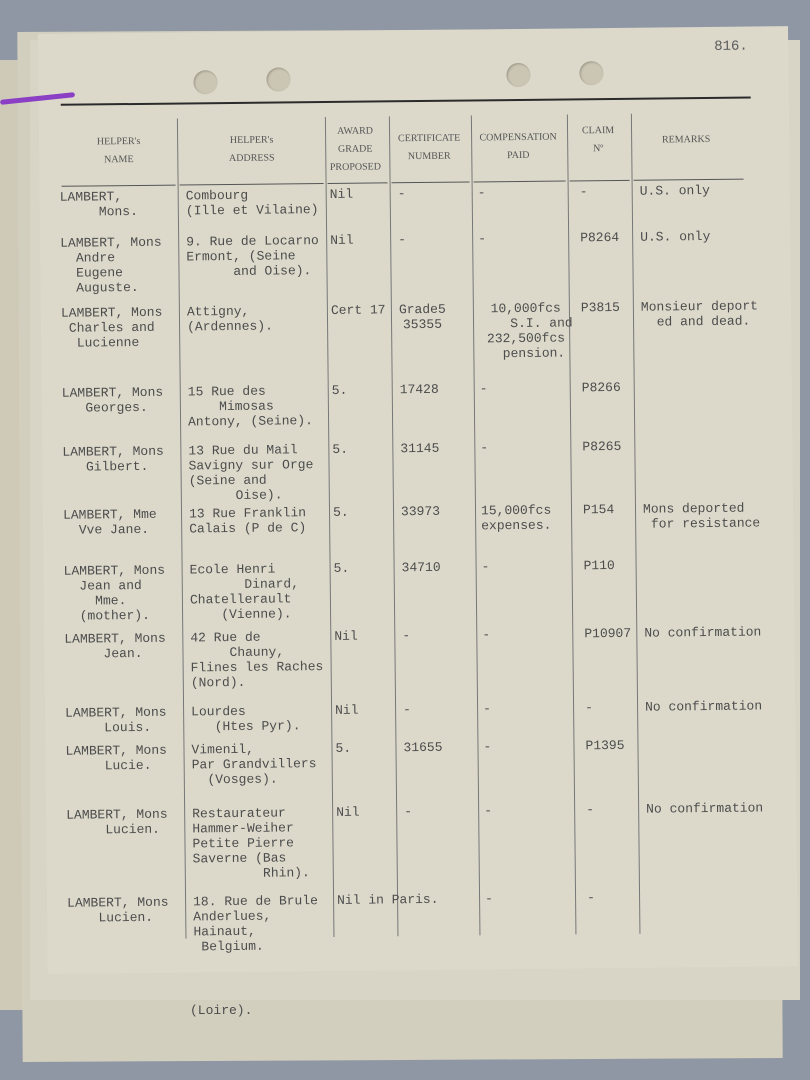 The height and width of the screenshot is (1080, 810). I want to click on row-7-certificate: 34710, so click(421, 567).